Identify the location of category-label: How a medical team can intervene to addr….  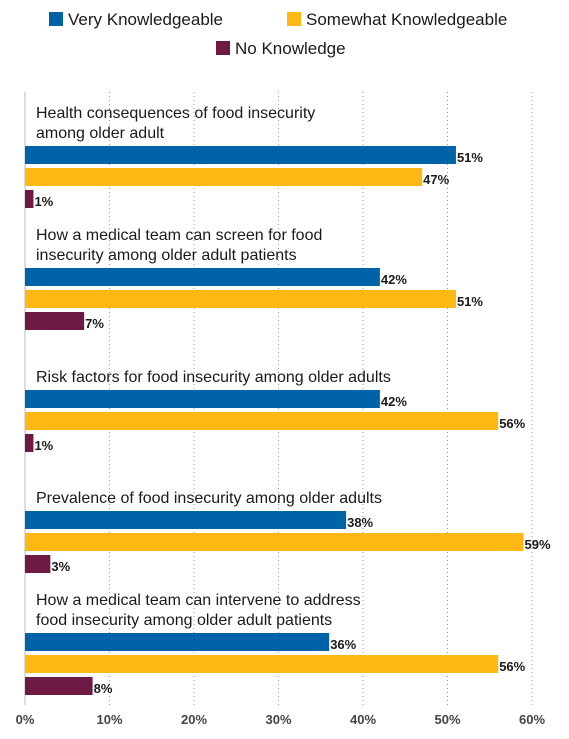
(198, 600).